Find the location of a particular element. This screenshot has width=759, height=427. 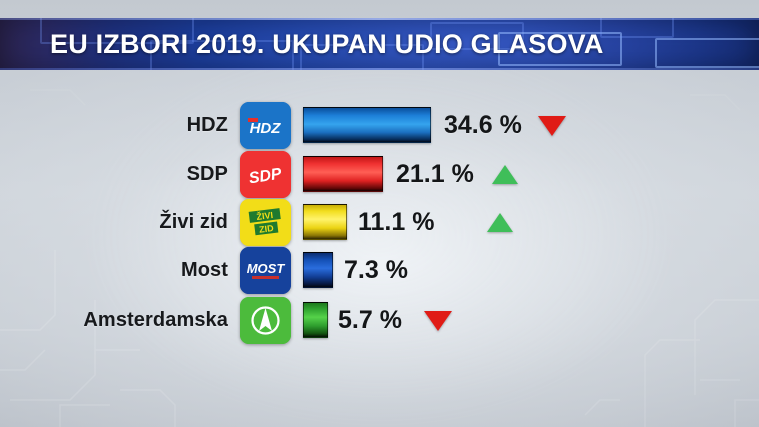

result-row-amsterdamska: Amsterdamska 5.7 % is located at coordinates (379, 320).